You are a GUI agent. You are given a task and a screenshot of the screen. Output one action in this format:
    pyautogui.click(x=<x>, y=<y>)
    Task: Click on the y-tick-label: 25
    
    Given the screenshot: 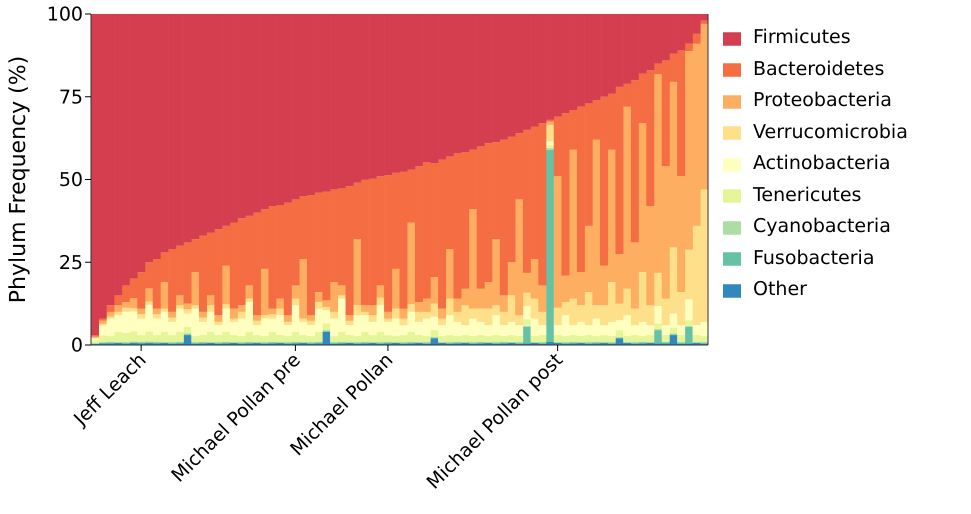 What is the action you would take?
    pyautogui.click(x=70, y=263)
    